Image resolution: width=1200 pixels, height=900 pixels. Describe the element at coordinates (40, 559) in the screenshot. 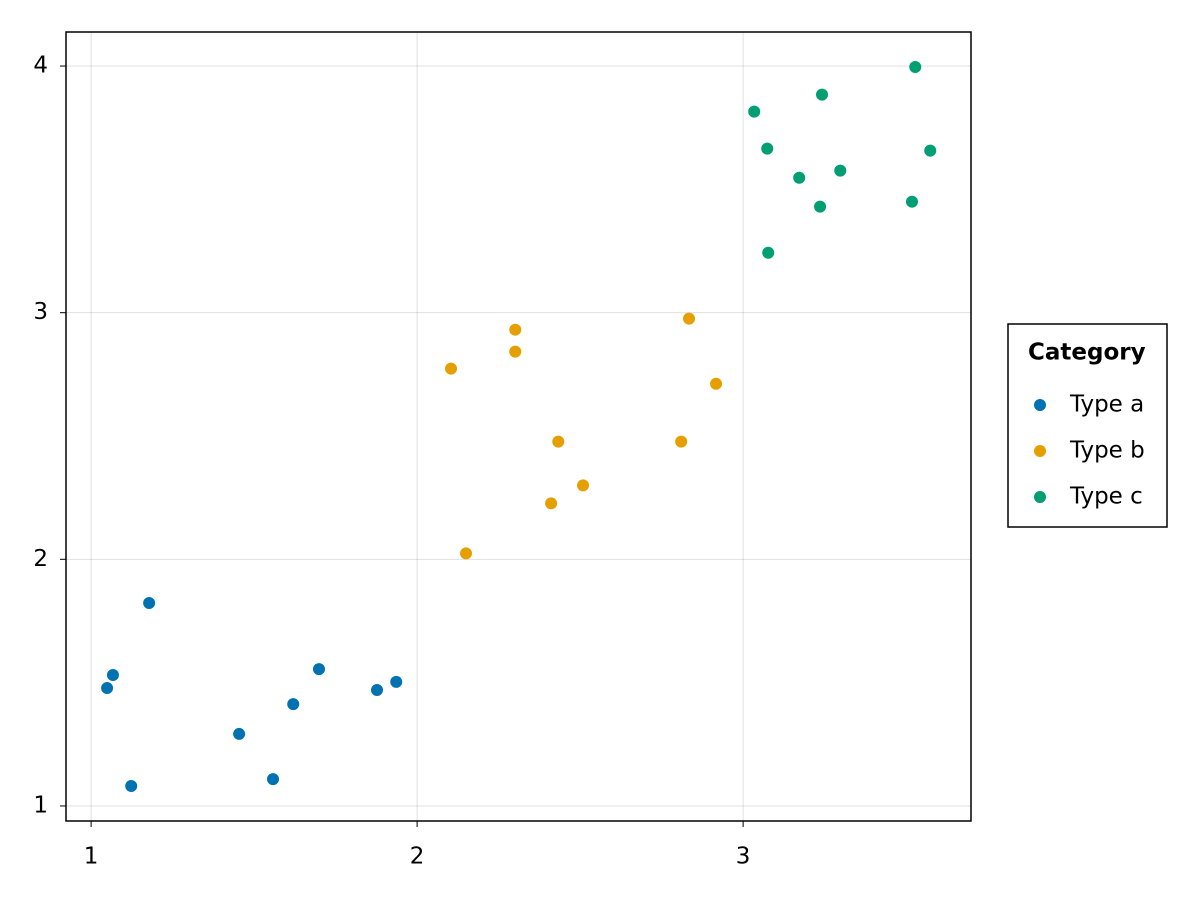

I see `y-tick-label: 2` at that location.